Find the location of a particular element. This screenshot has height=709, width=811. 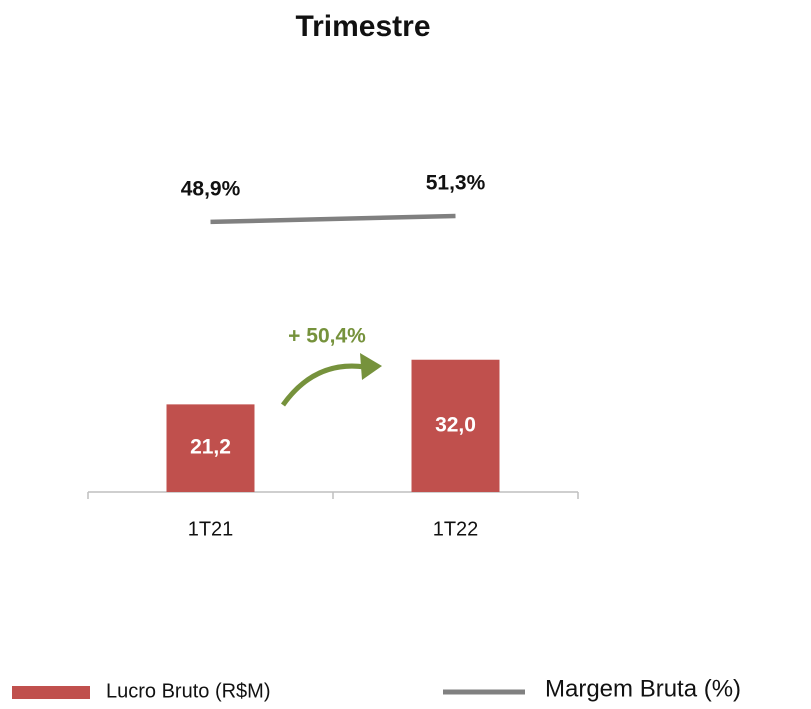

growth-arrow is located at coordinates (323, 385).